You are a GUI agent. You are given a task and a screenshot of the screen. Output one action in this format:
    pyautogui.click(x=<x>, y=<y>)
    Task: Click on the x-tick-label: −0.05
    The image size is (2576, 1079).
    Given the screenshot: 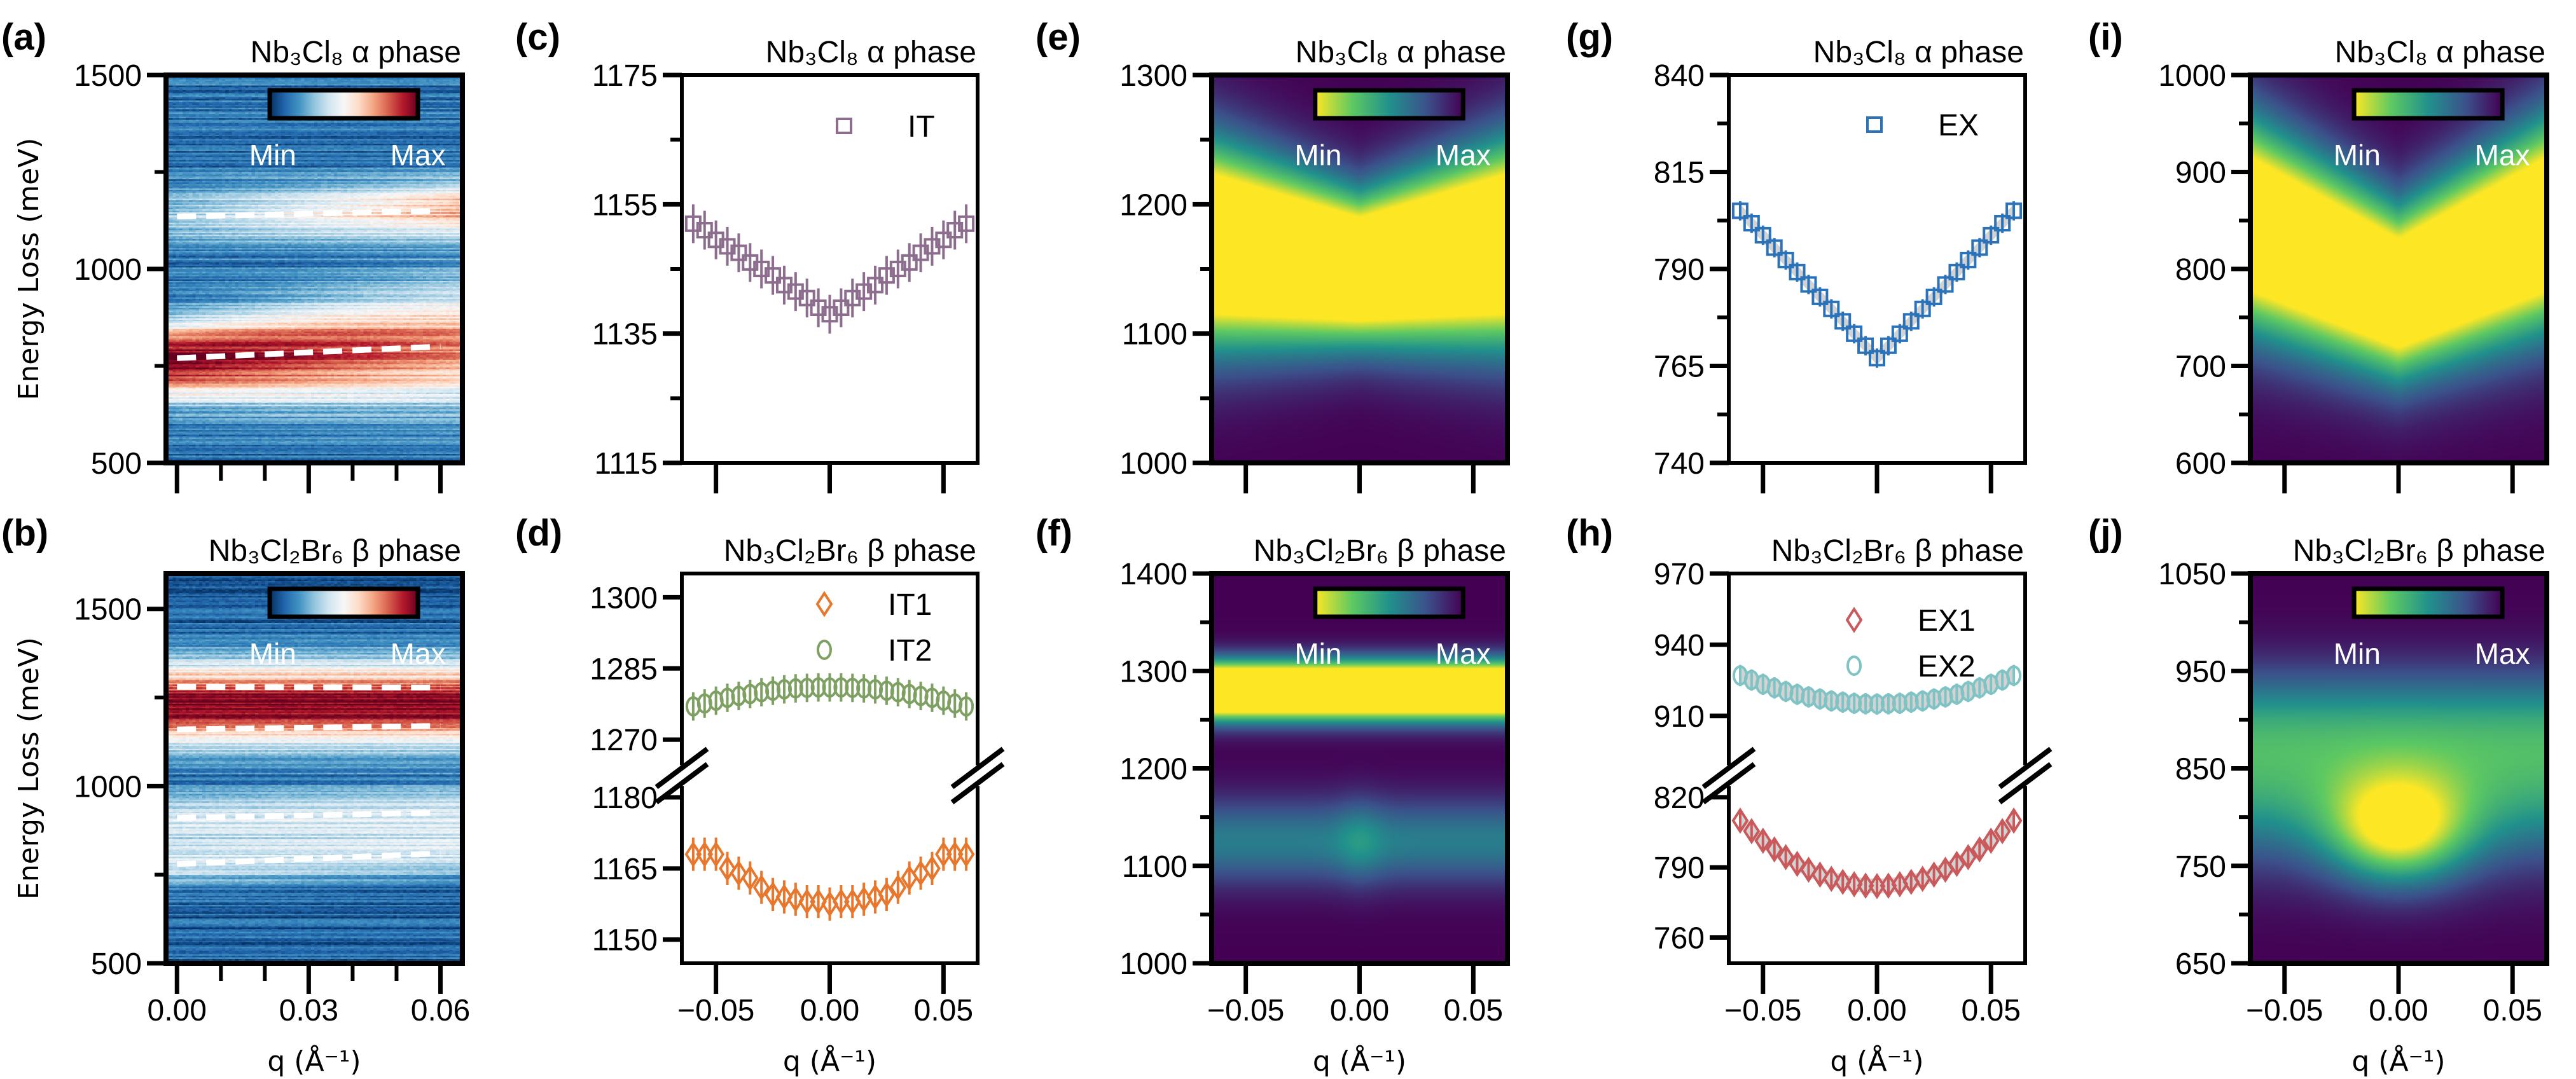 What is the action you would take?
    pyautogui.click(x=1245, y=1010)
    